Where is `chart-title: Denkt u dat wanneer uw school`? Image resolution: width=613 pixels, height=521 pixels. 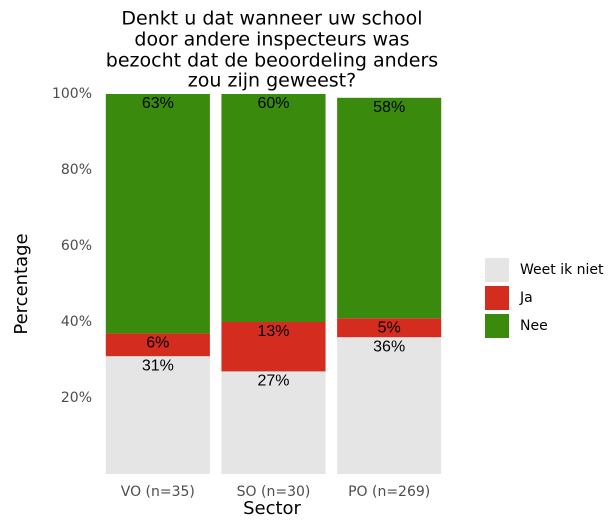 chart-title: Denkt u dat wanneer uw school is located at coordinates (271, 19).